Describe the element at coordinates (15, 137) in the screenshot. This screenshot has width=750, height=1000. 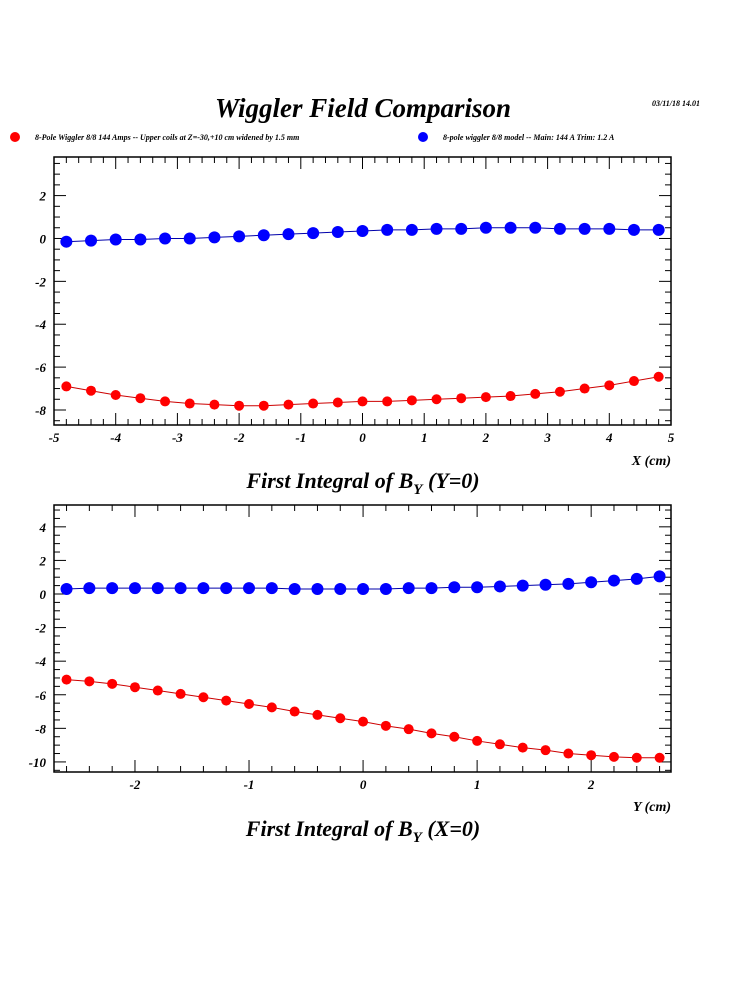
I see `legend-marker-red` at that location.